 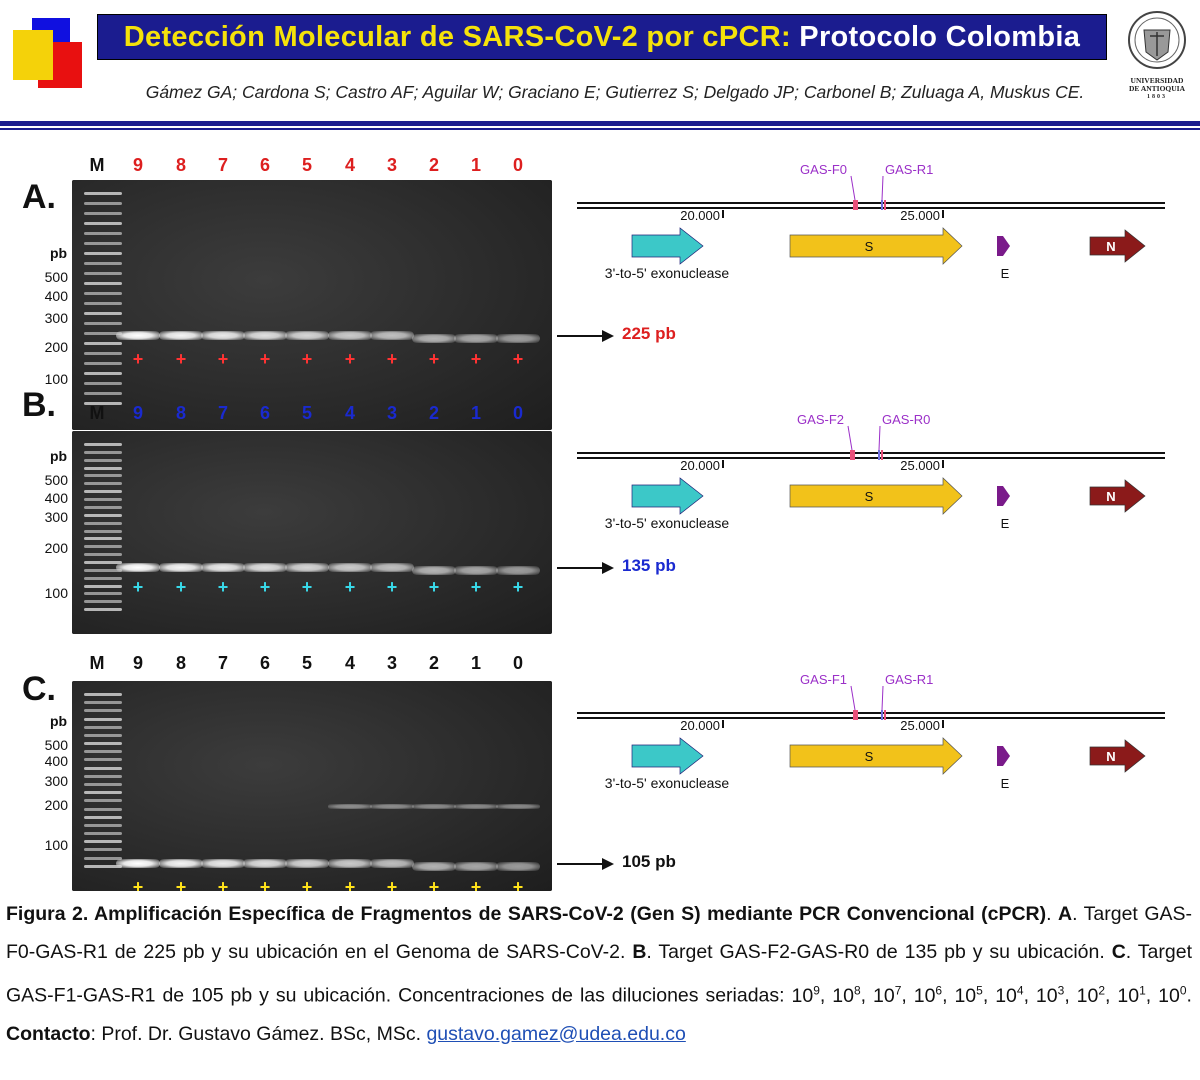 What do you see at coordinates (649, 861) in the screenshot?
I see `amplicon-size-label: 105 pb` at bounding box center [649, 861].